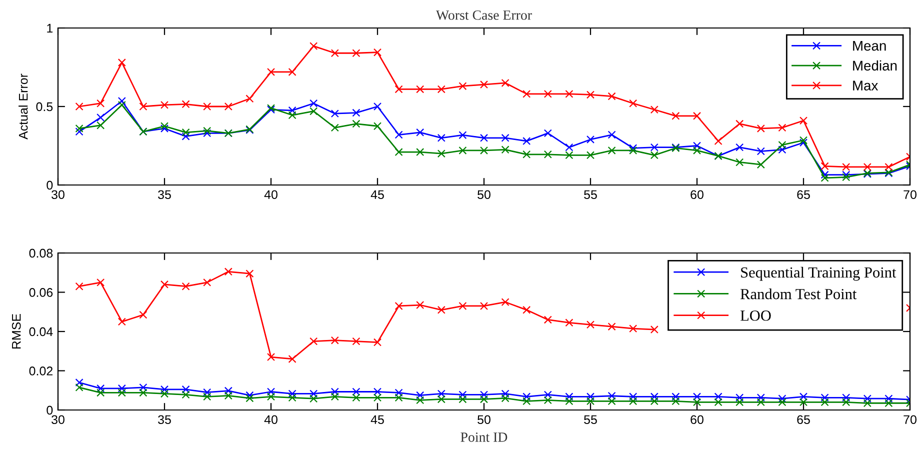 The height and width of the screenshot is (455, 917). Describe the element at coordinates (16, 331) in the screenshot. I see `y-axis-title: RMSE` at that location.